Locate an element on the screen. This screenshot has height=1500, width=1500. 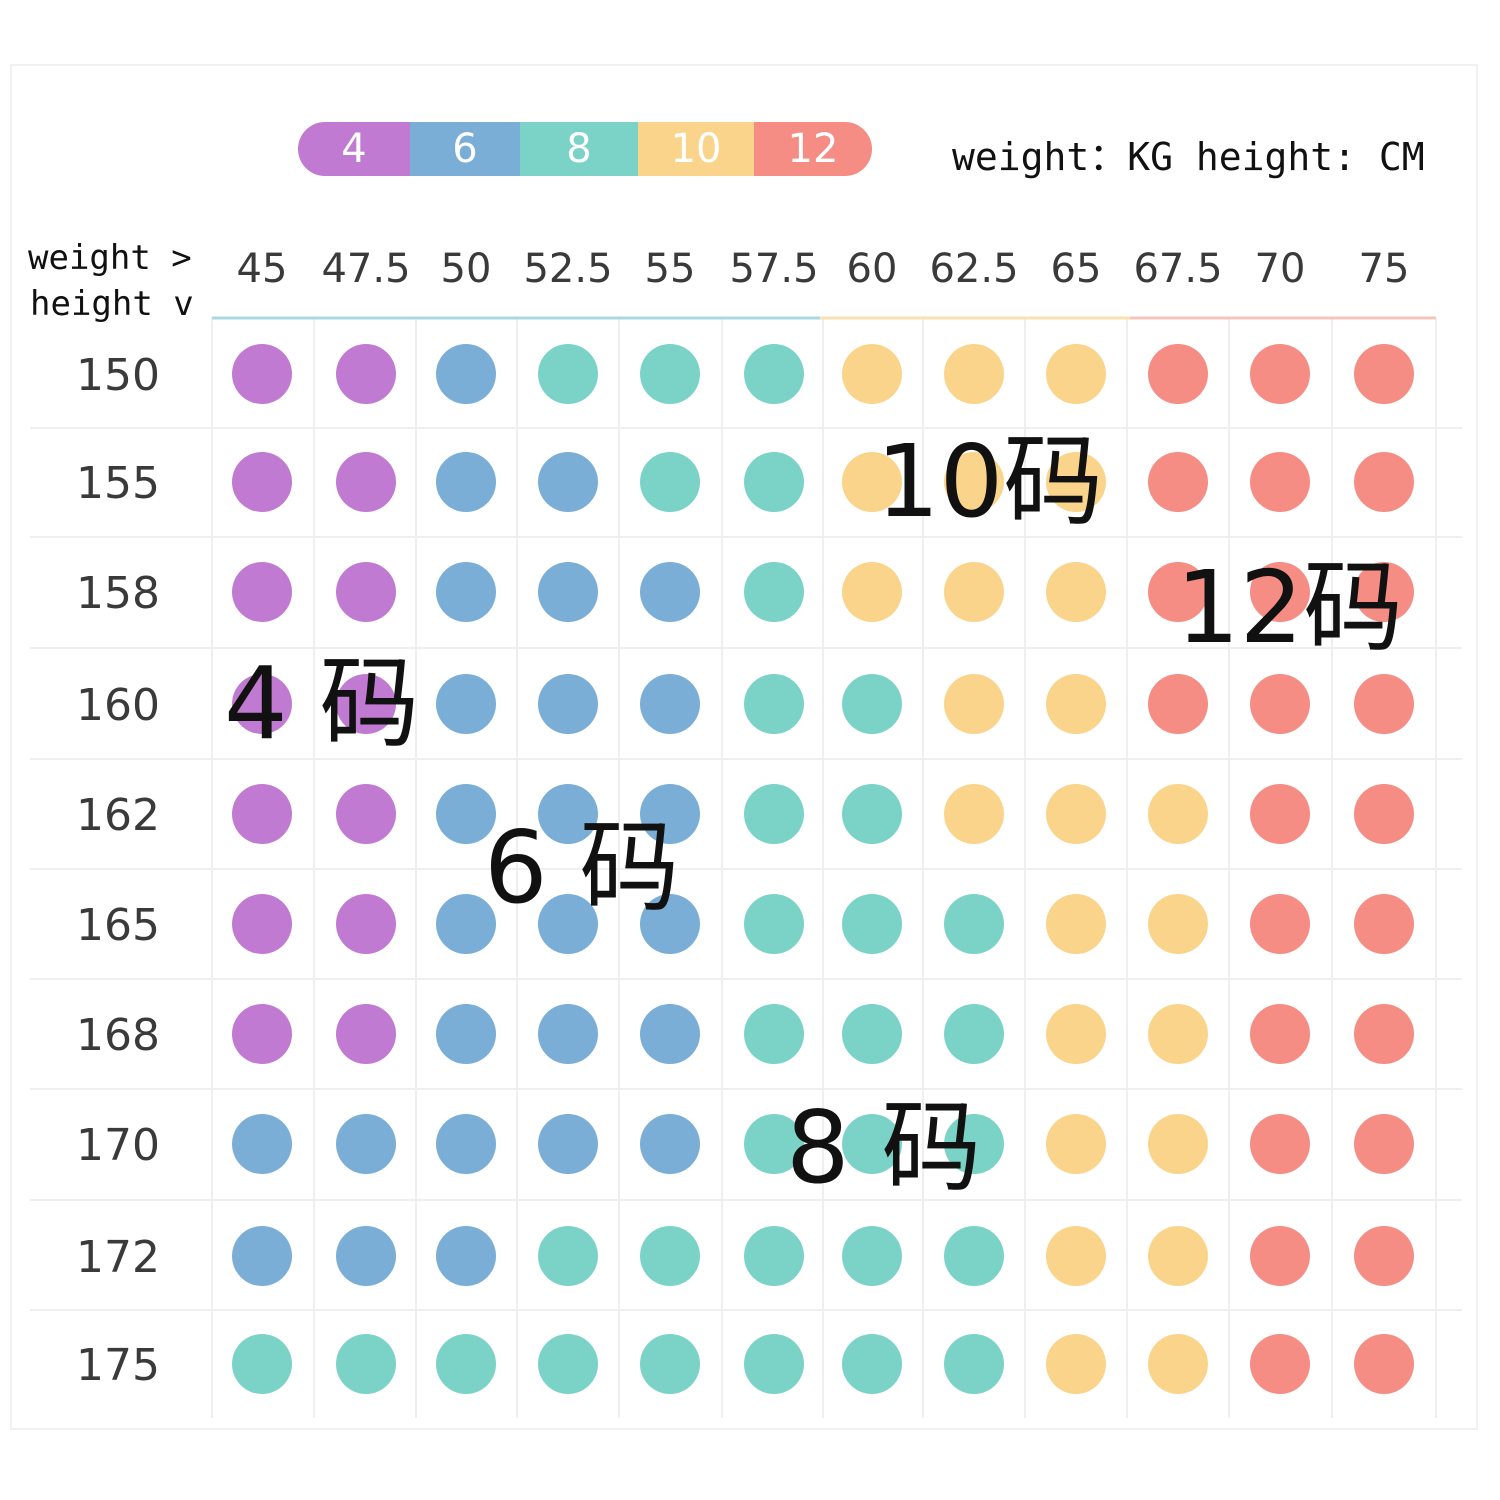
legend-swatch-8: 8 is located at coordinates (579, 149).